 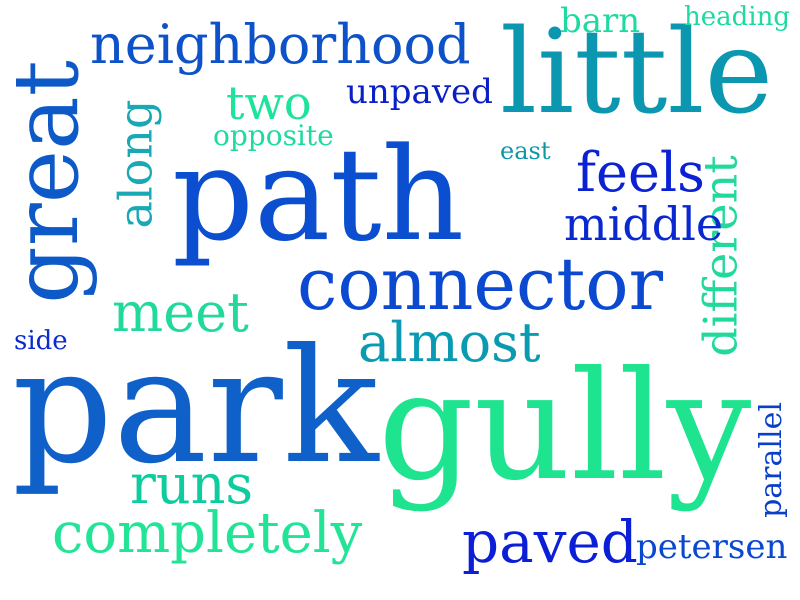 I want to click on word-almost: almost, so click(x=449, y=342).